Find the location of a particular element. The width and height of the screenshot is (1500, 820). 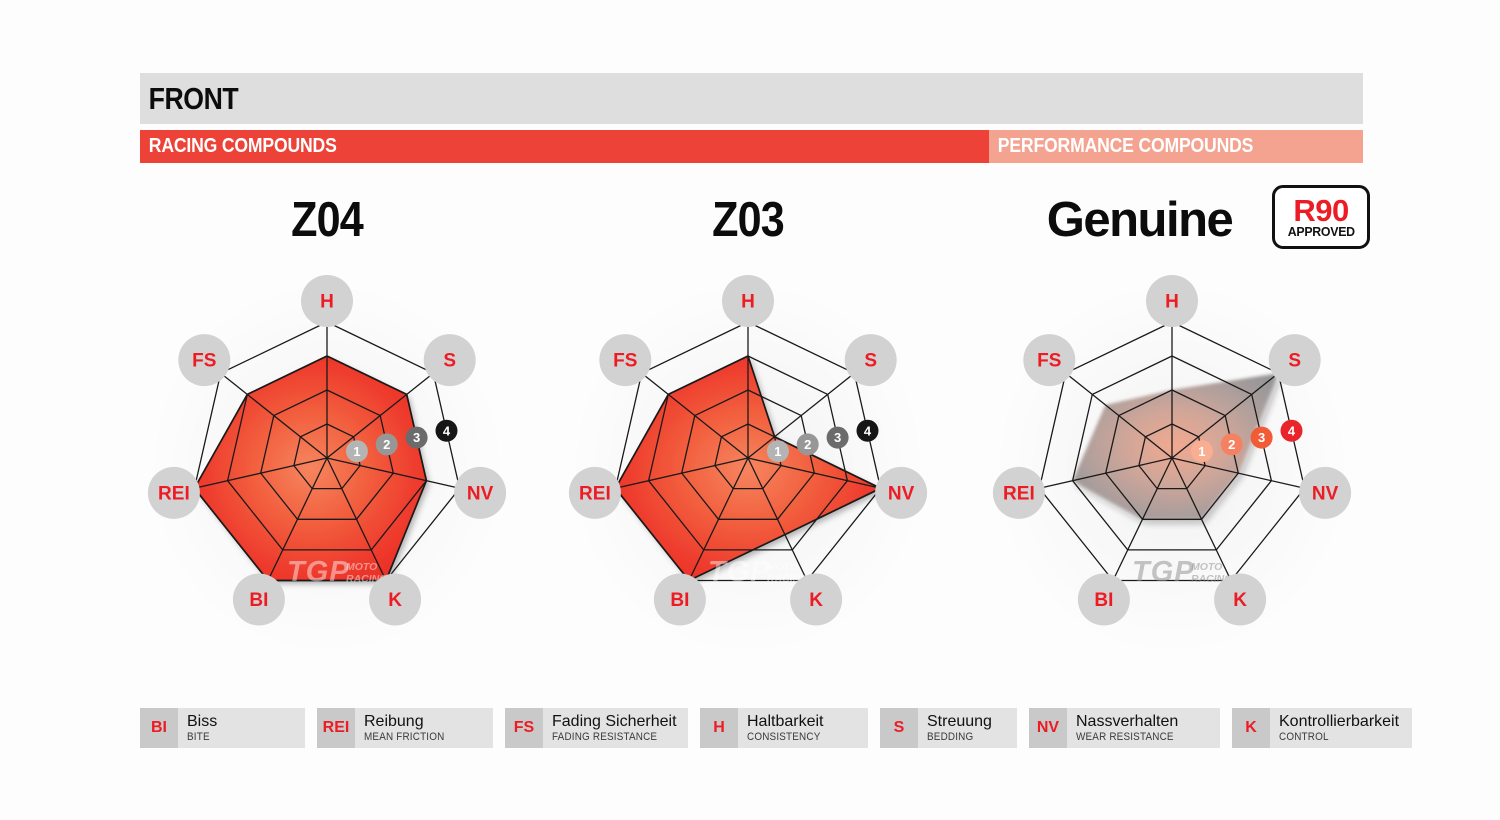

legend-term-german: Biss is located at coordinates (202, 721).